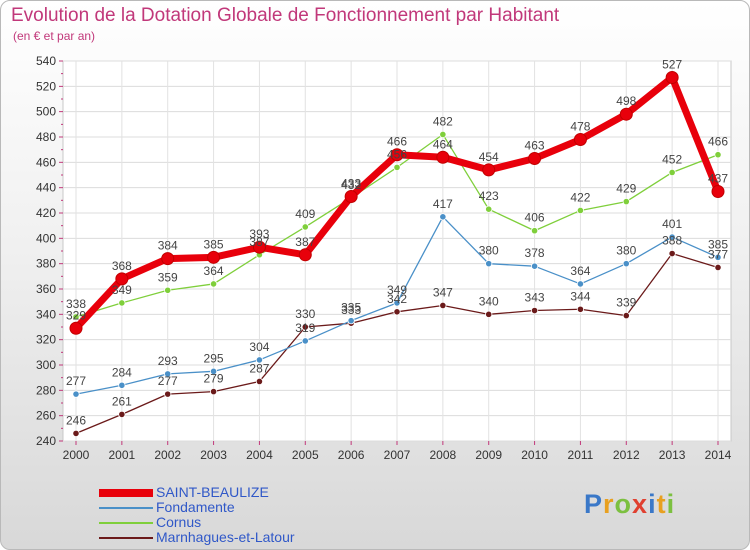 The image size is (750, 550). Describe the element at coordinates (626, 455) in the screenshot. I see `x-tick-label: 2012` at that location.